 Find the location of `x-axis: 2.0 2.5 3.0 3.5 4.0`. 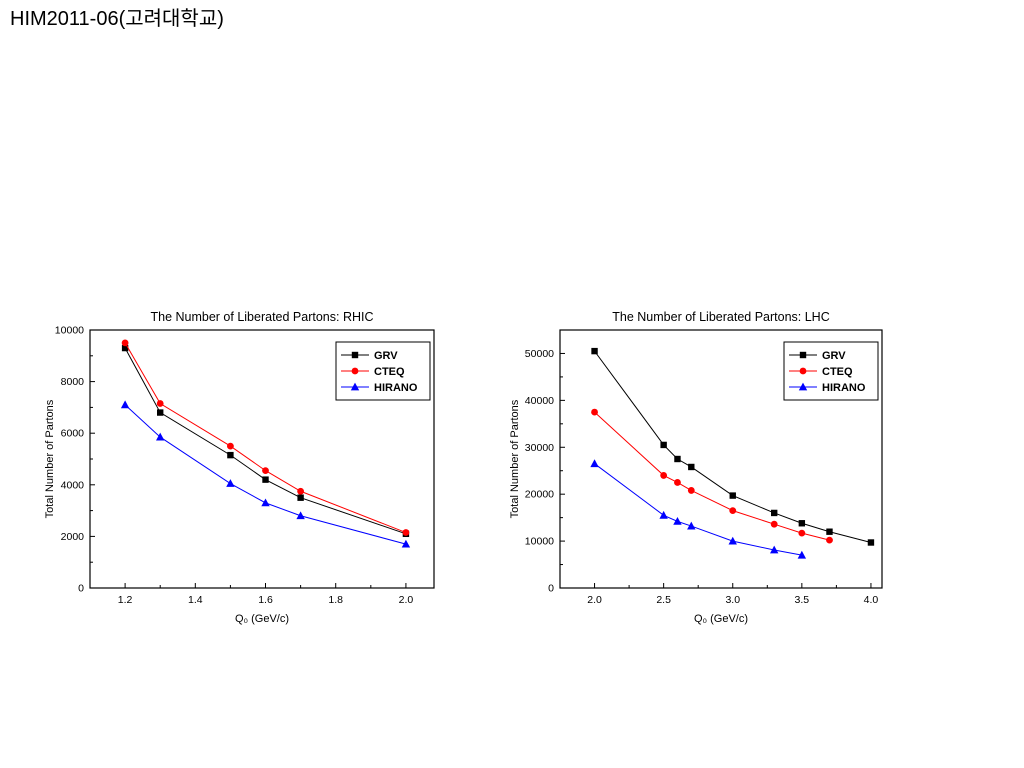

x-axis: 2.0 2.5 3.0 3.5 4.0 is located at coordinates (732, 594).